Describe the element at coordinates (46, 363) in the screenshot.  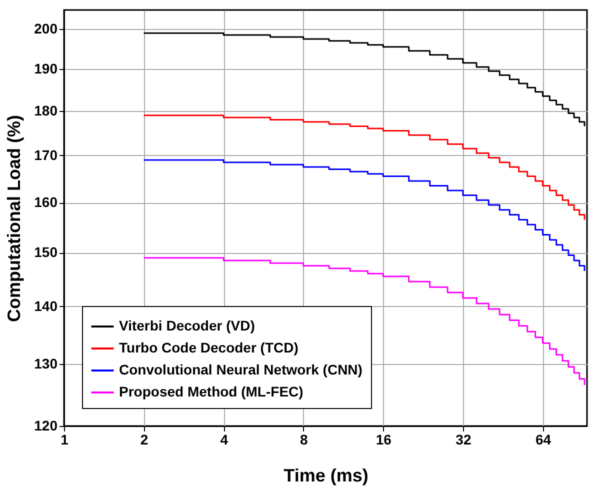
I see `y-tick-label: 130` at that location.